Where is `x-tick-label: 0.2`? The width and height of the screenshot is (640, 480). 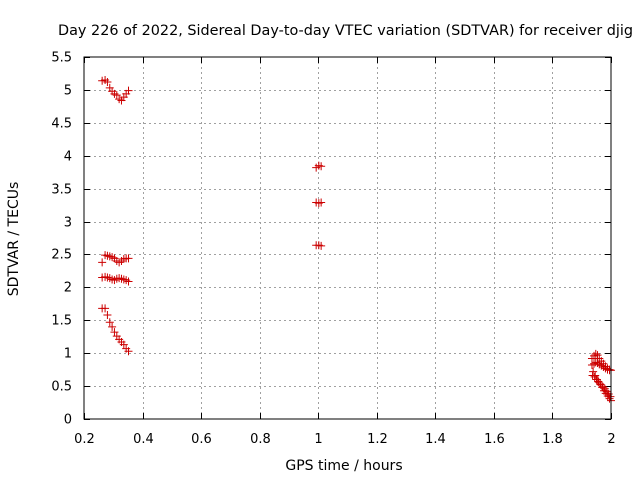 x-tick-label: 0.2 is located at coordinates (84, 439).